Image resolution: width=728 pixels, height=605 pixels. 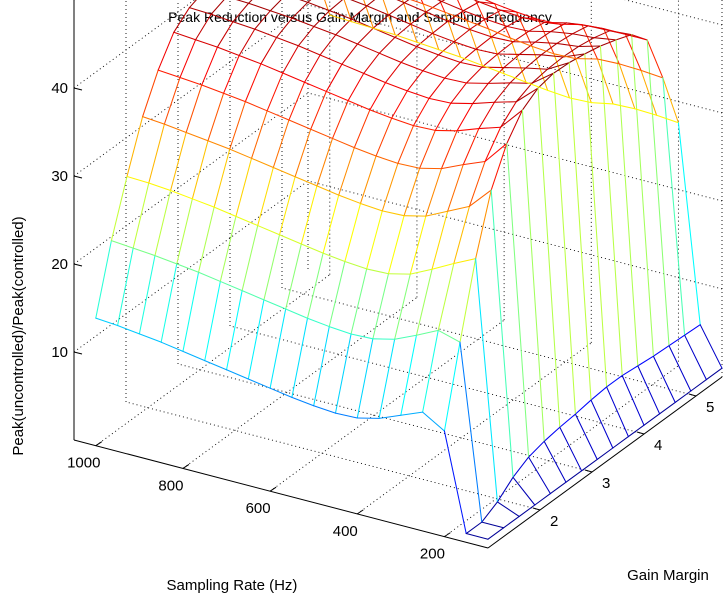 What do you see at coordinates (273, 489) in the screenshot?
I see `y-tick-mark` at bounding box center [273, 489].